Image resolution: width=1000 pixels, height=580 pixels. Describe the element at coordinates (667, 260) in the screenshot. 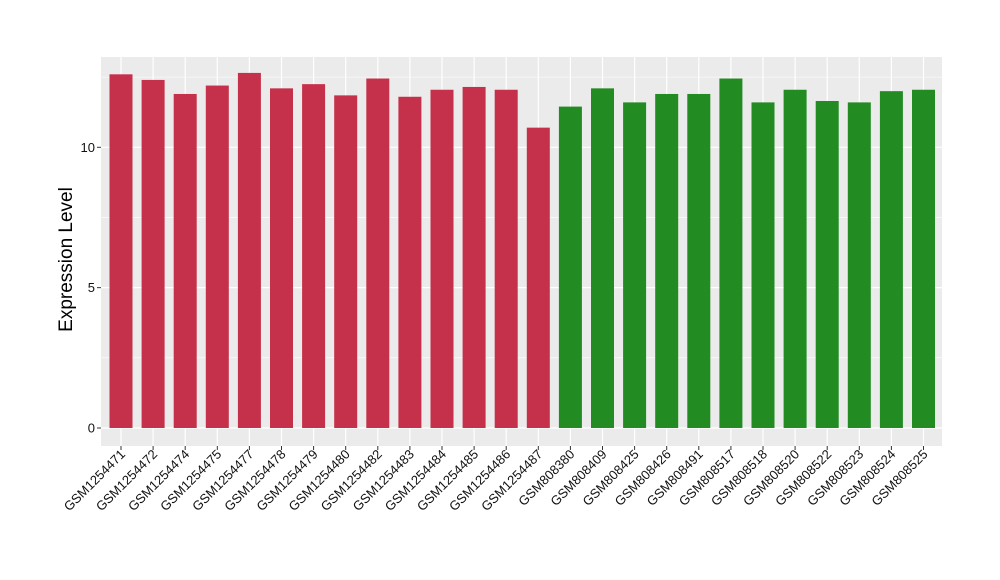

I see `bar-GSM808426` at that location.